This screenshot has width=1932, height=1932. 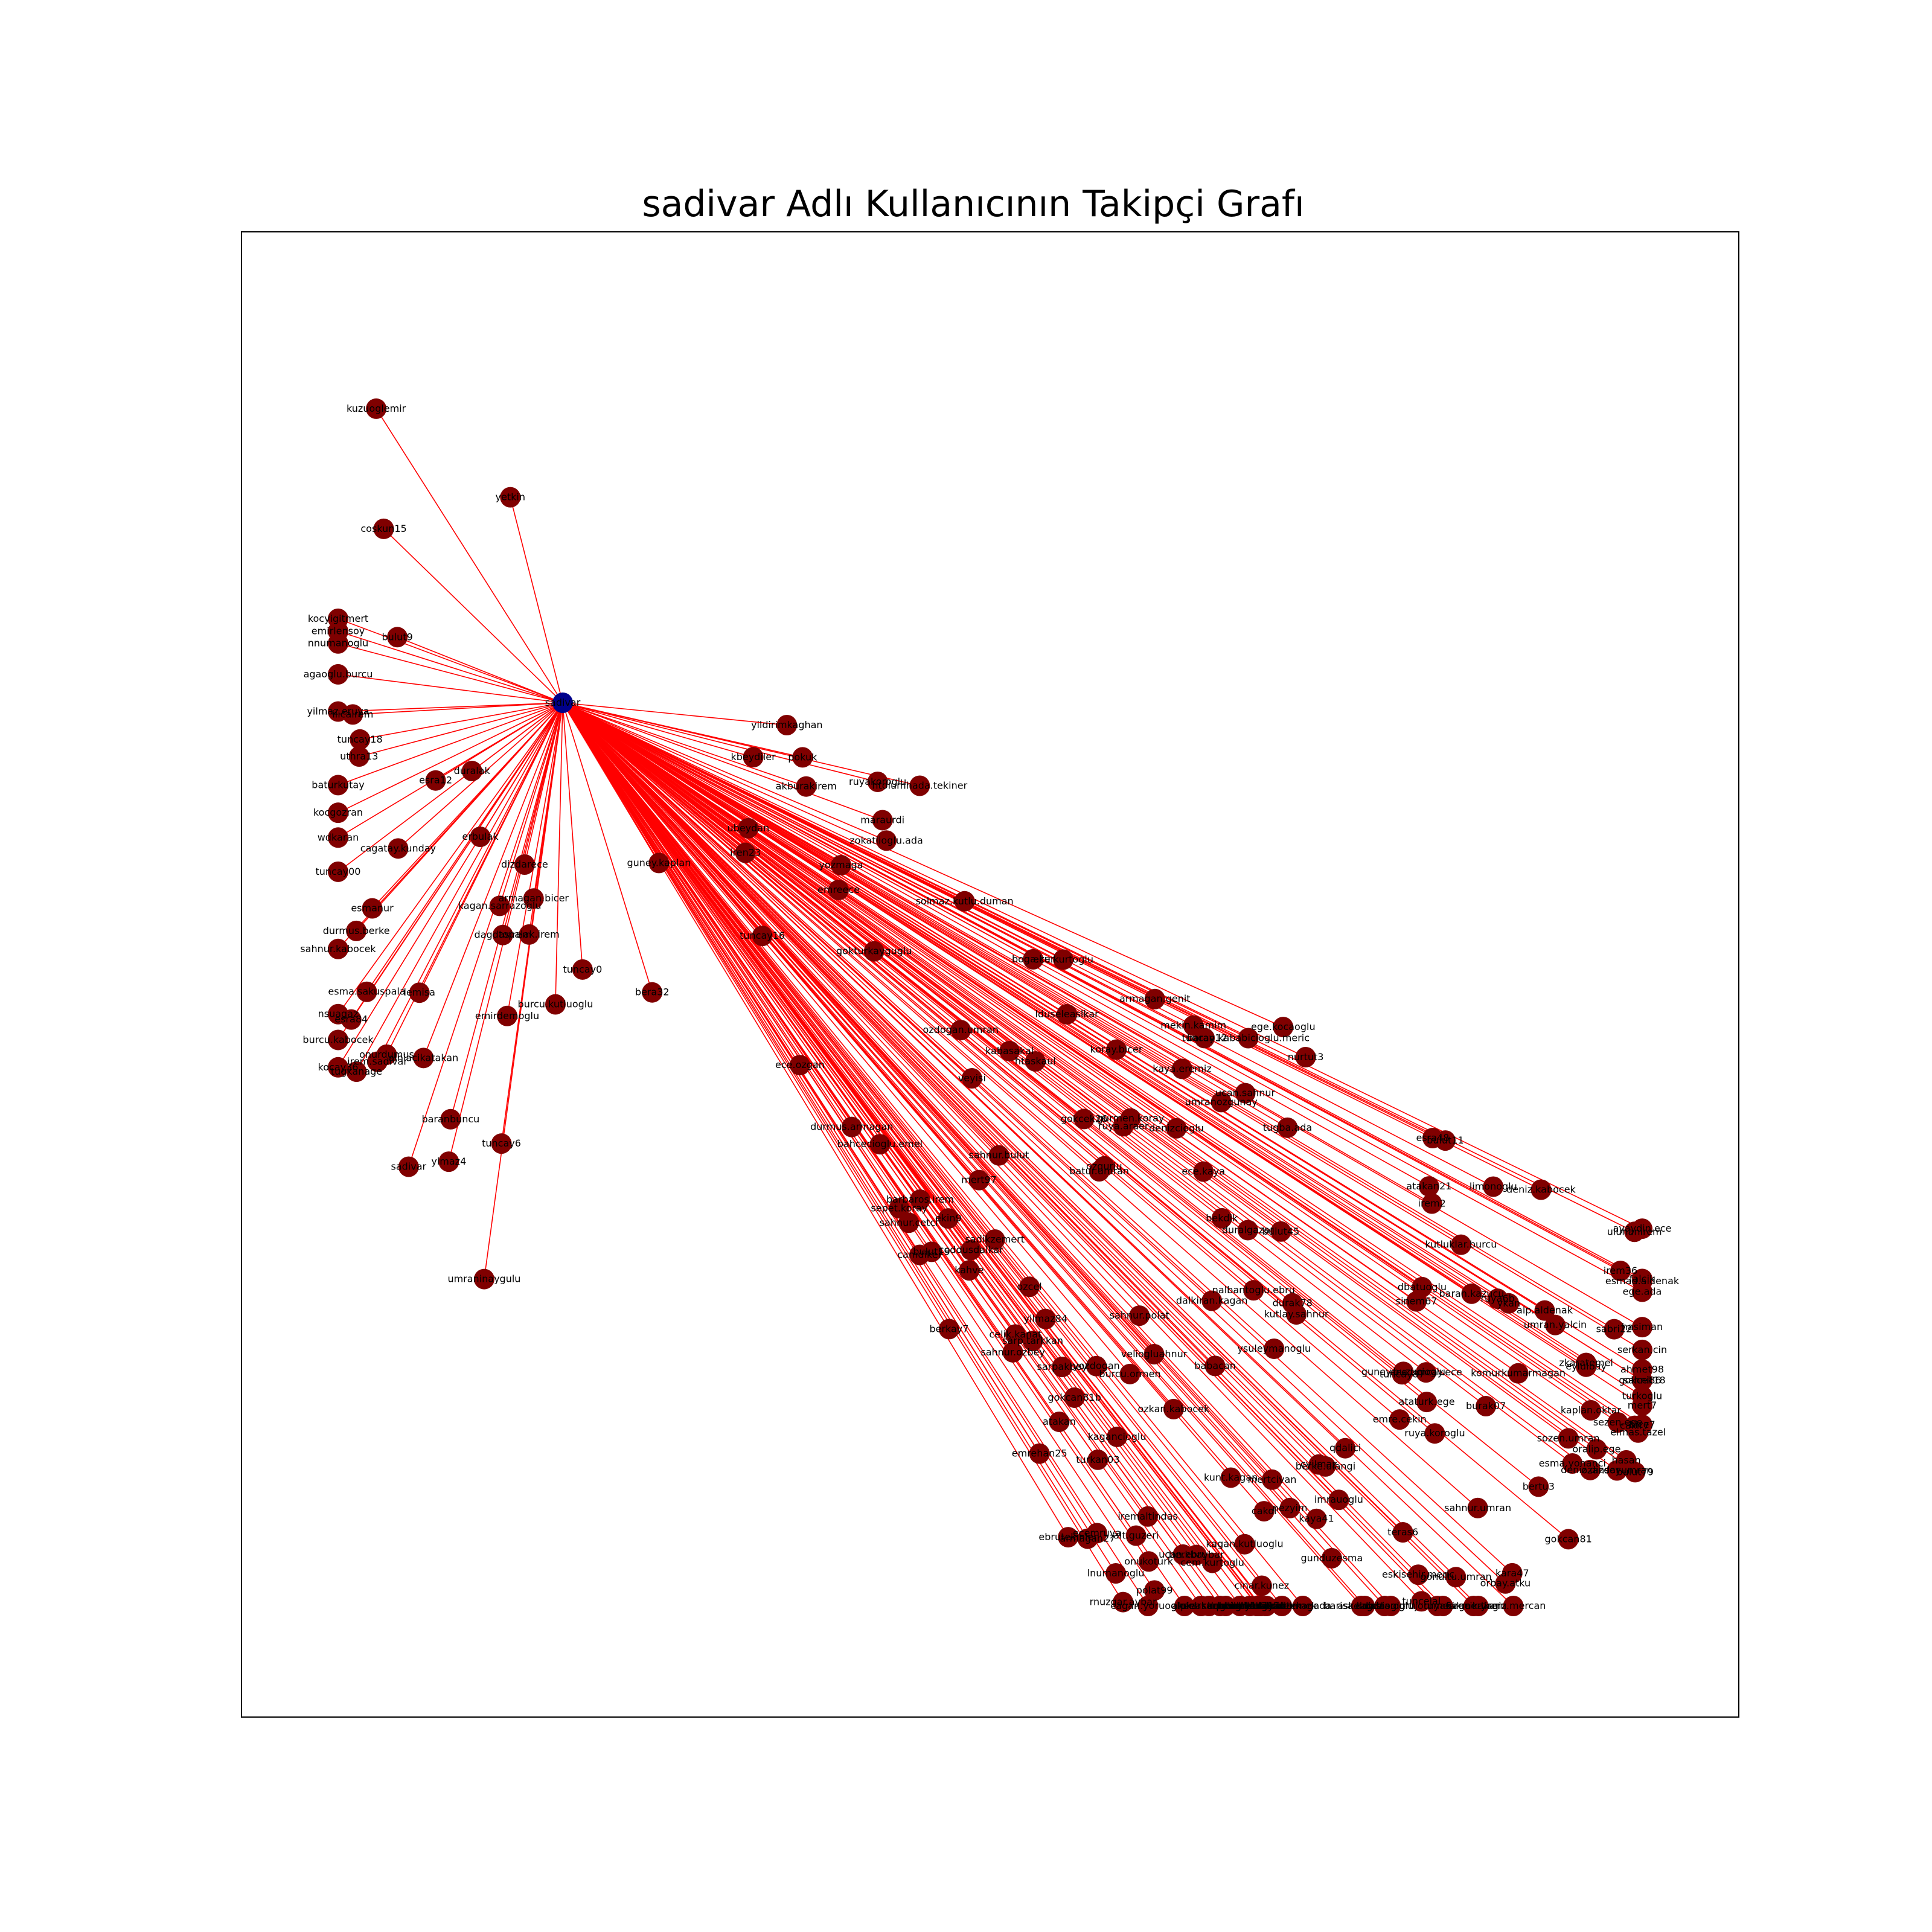 What do you see at coordinates (1417, 1301) in the screenshot?
I see `follower-label: sinem67` at bounding box center [1417, 1301].